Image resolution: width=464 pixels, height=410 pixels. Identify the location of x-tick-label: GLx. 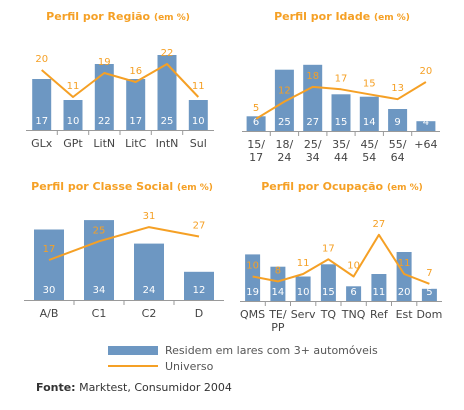
(42, 143).